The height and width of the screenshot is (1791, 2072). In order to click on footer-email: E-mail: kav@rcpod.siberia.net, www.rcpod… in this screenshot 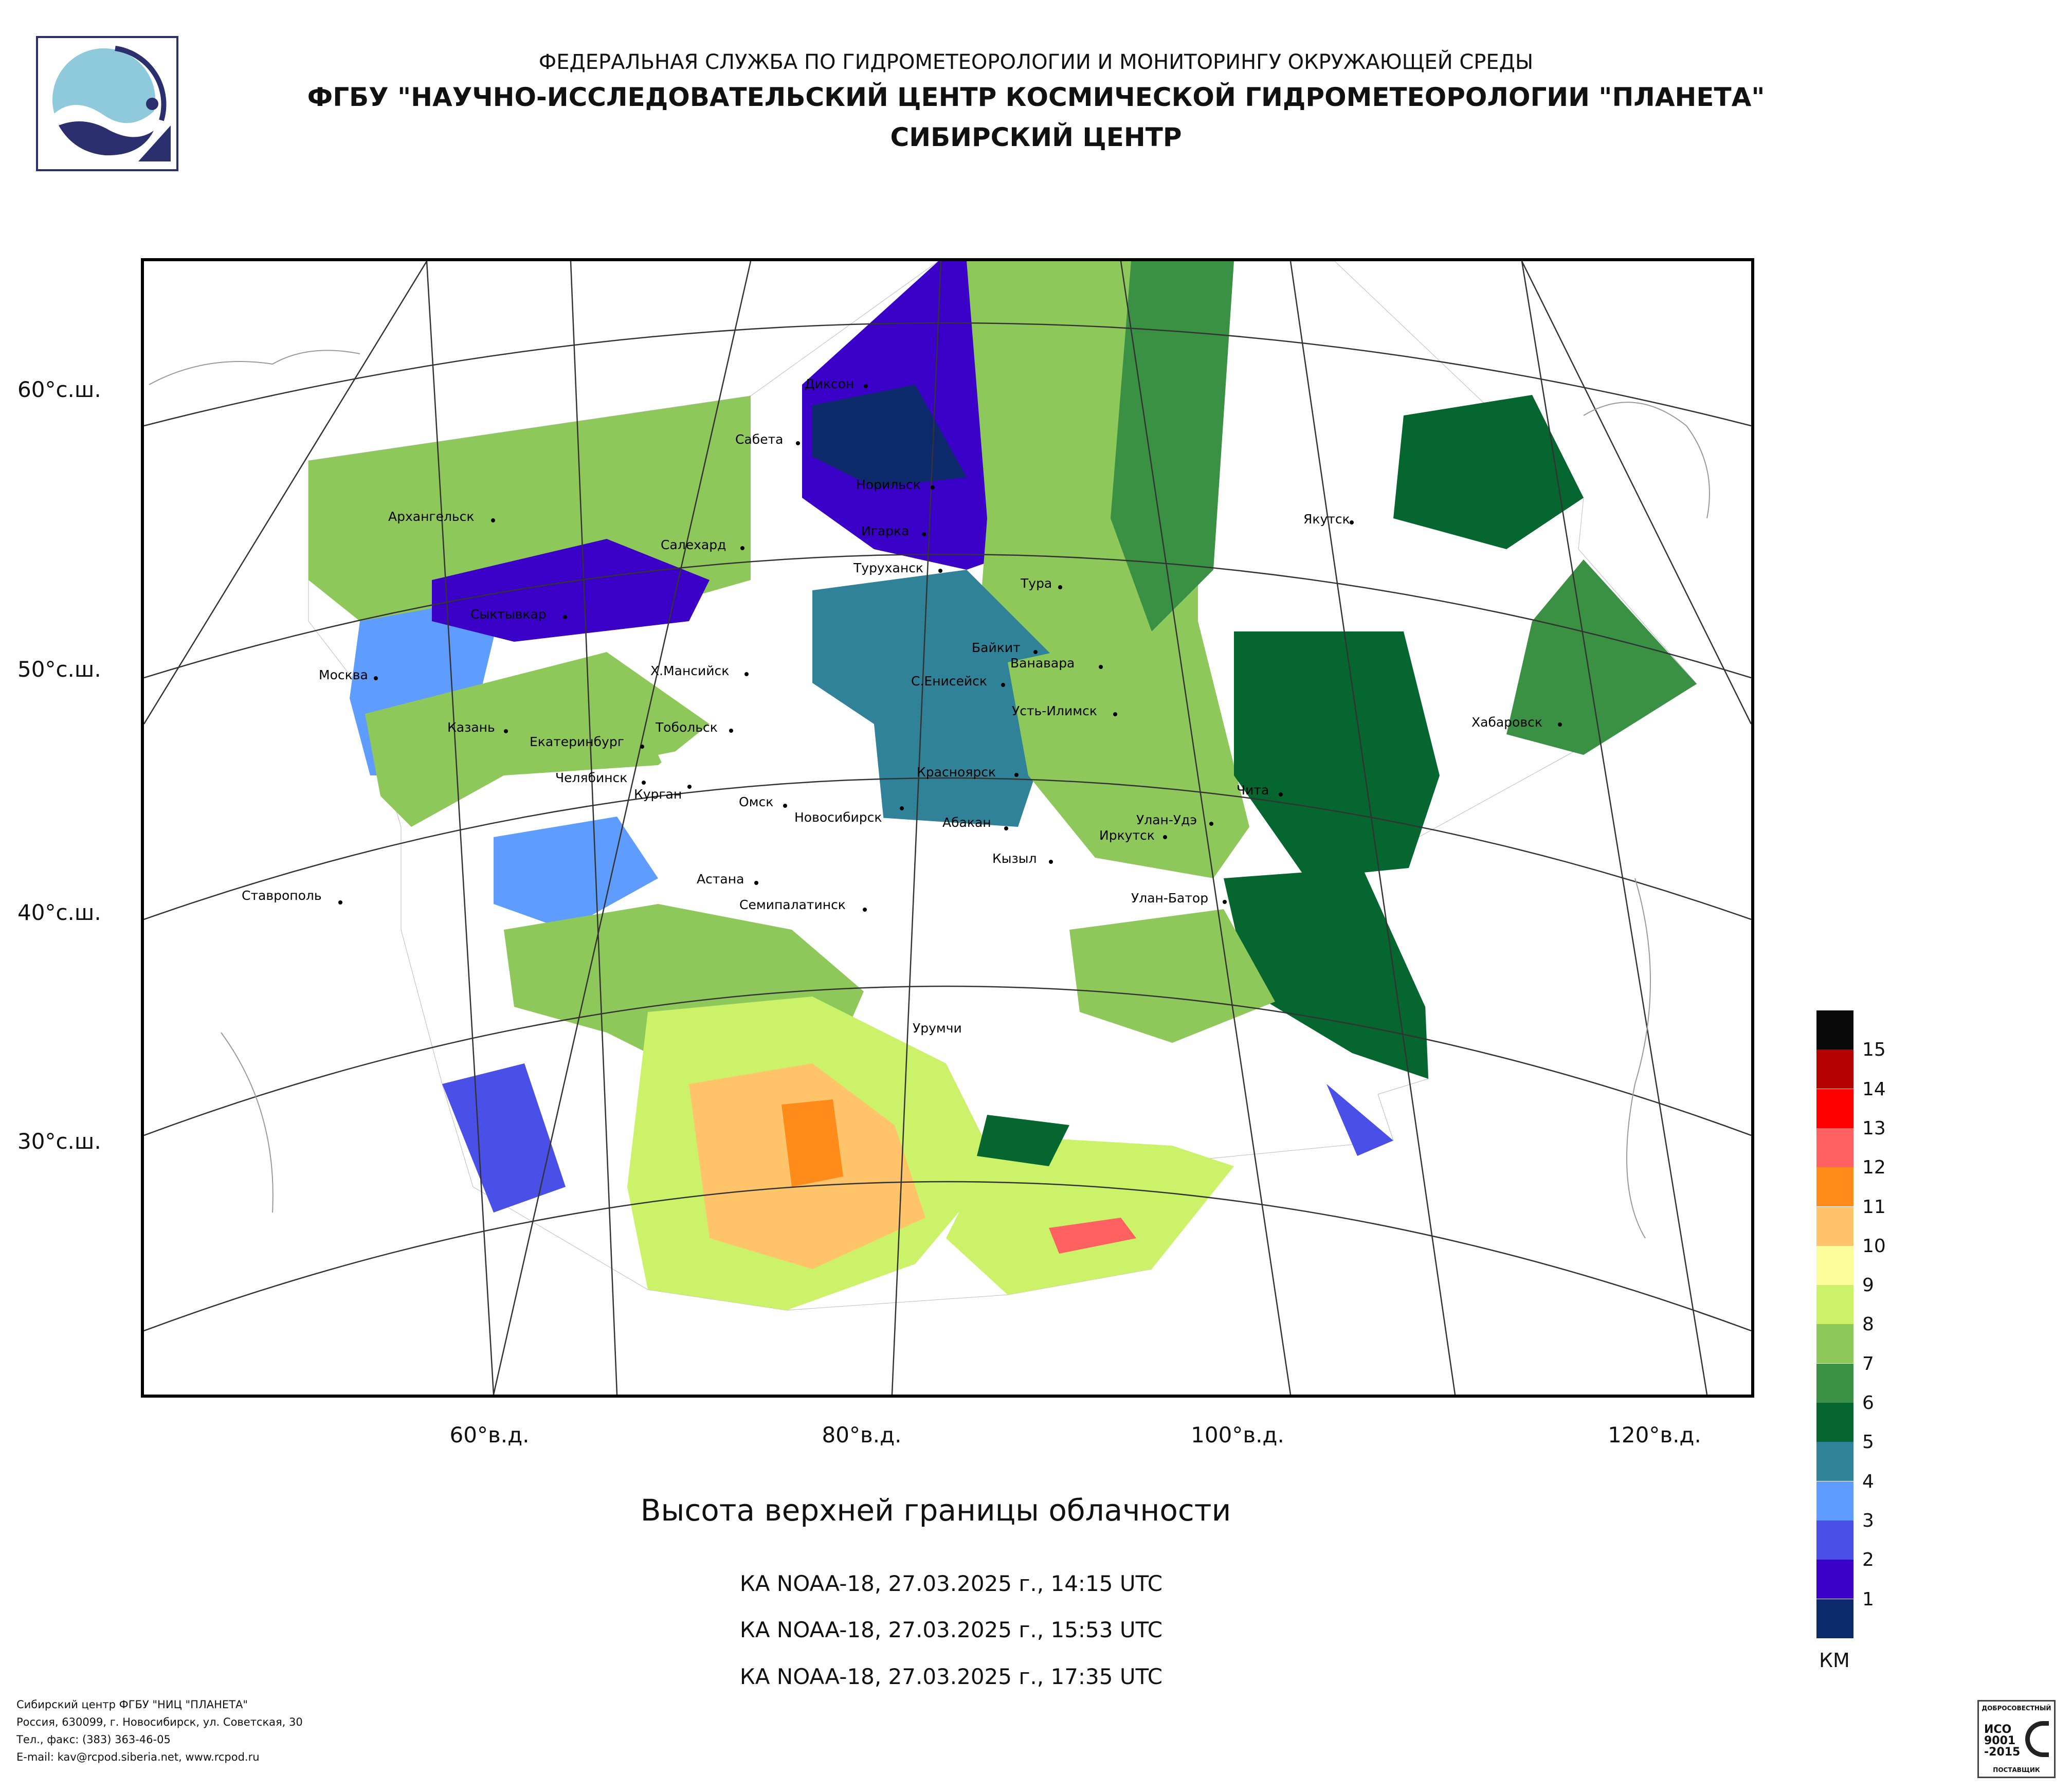, I will do `click(138, 1757)`.